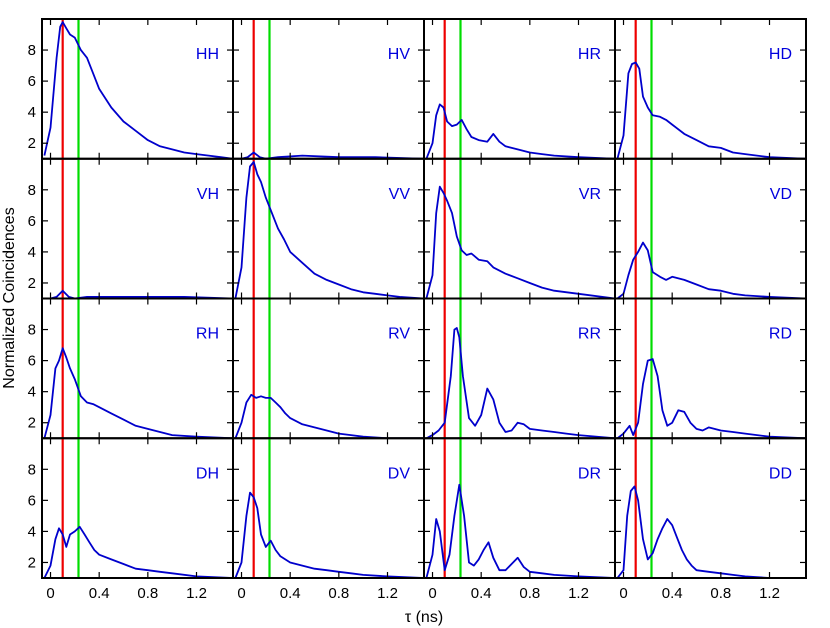 The height and width of the screenshot is (628, 830). What do you see at coordinates (711, 110) in the screenshot?
I see `series-line-hd` at bounding box center [711, 110].